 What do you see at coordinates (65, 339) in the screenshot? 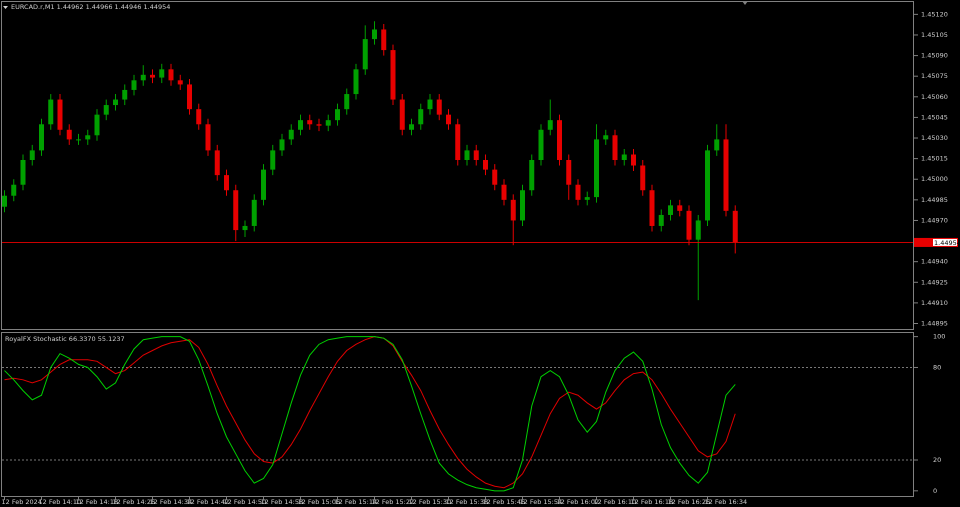
I see `indicator-title: RoyalFX Stochastic 66.3370 55.1237` at bounding box center [65, 339].